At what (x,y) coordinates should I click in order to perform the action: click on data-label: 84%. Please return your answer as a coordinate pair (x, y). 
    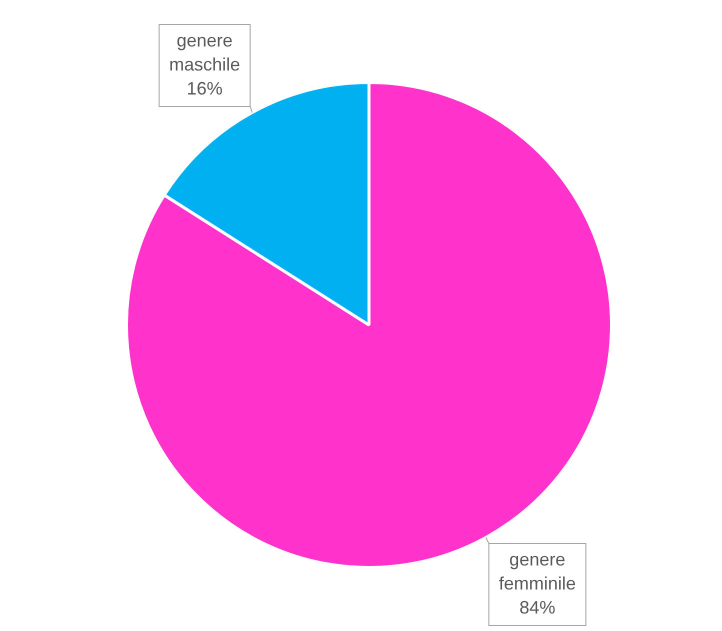
    Looking at the image, I should click on (537, 607).